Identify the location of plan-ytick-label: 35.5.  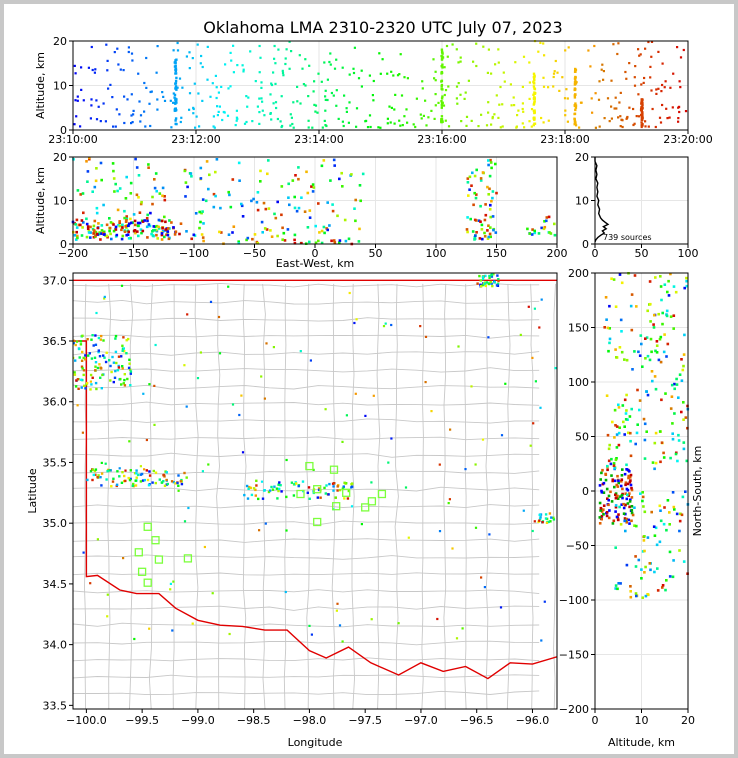
(55, 462).